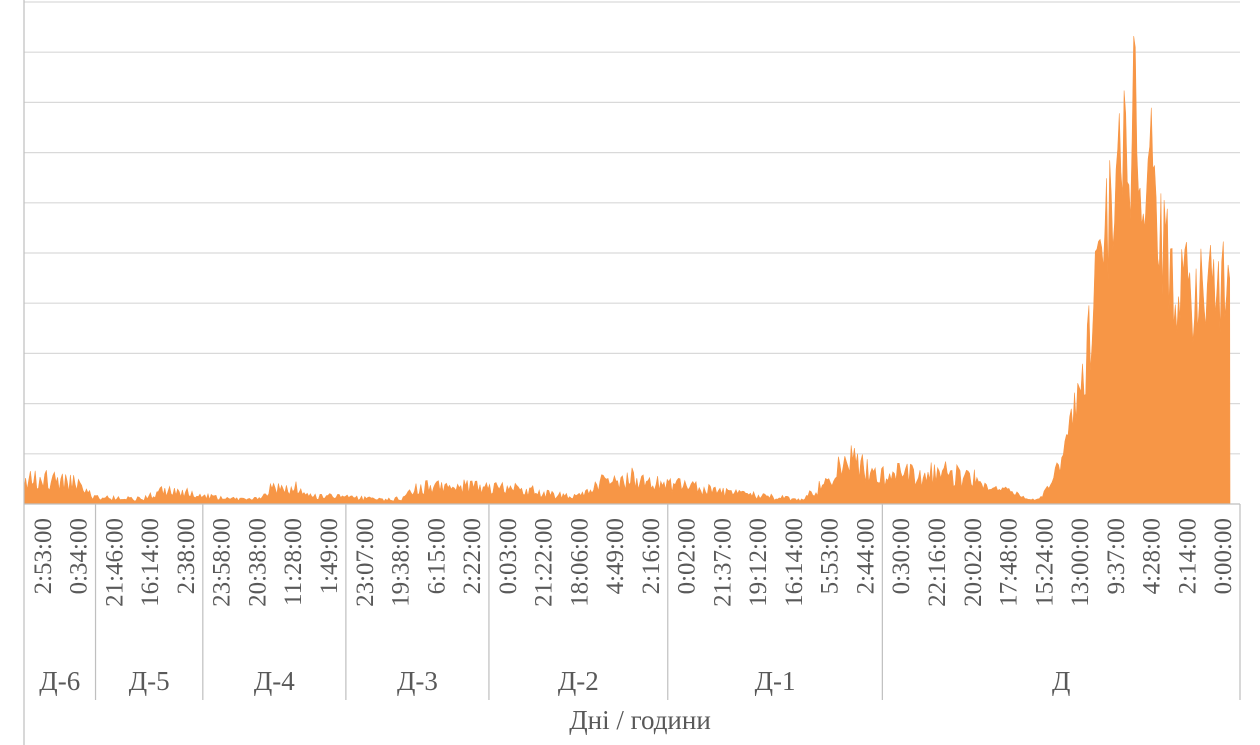 The height and width of the screenshot is (745, 1260). I want to click on x-tick-label: 15:24:00, so click(1044, 562).